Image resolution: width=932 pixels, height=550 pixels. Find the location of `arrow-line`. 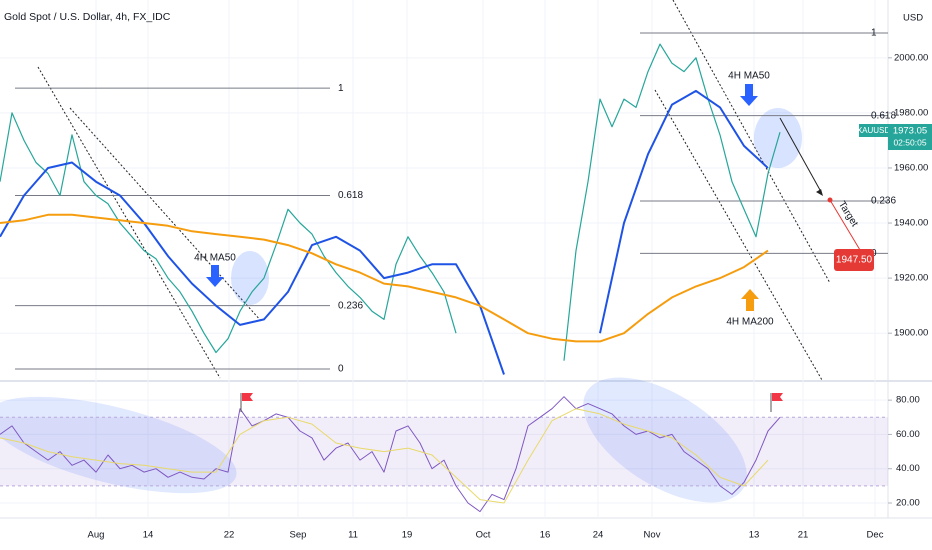

arrow-line is located at coordinates (800, 154).